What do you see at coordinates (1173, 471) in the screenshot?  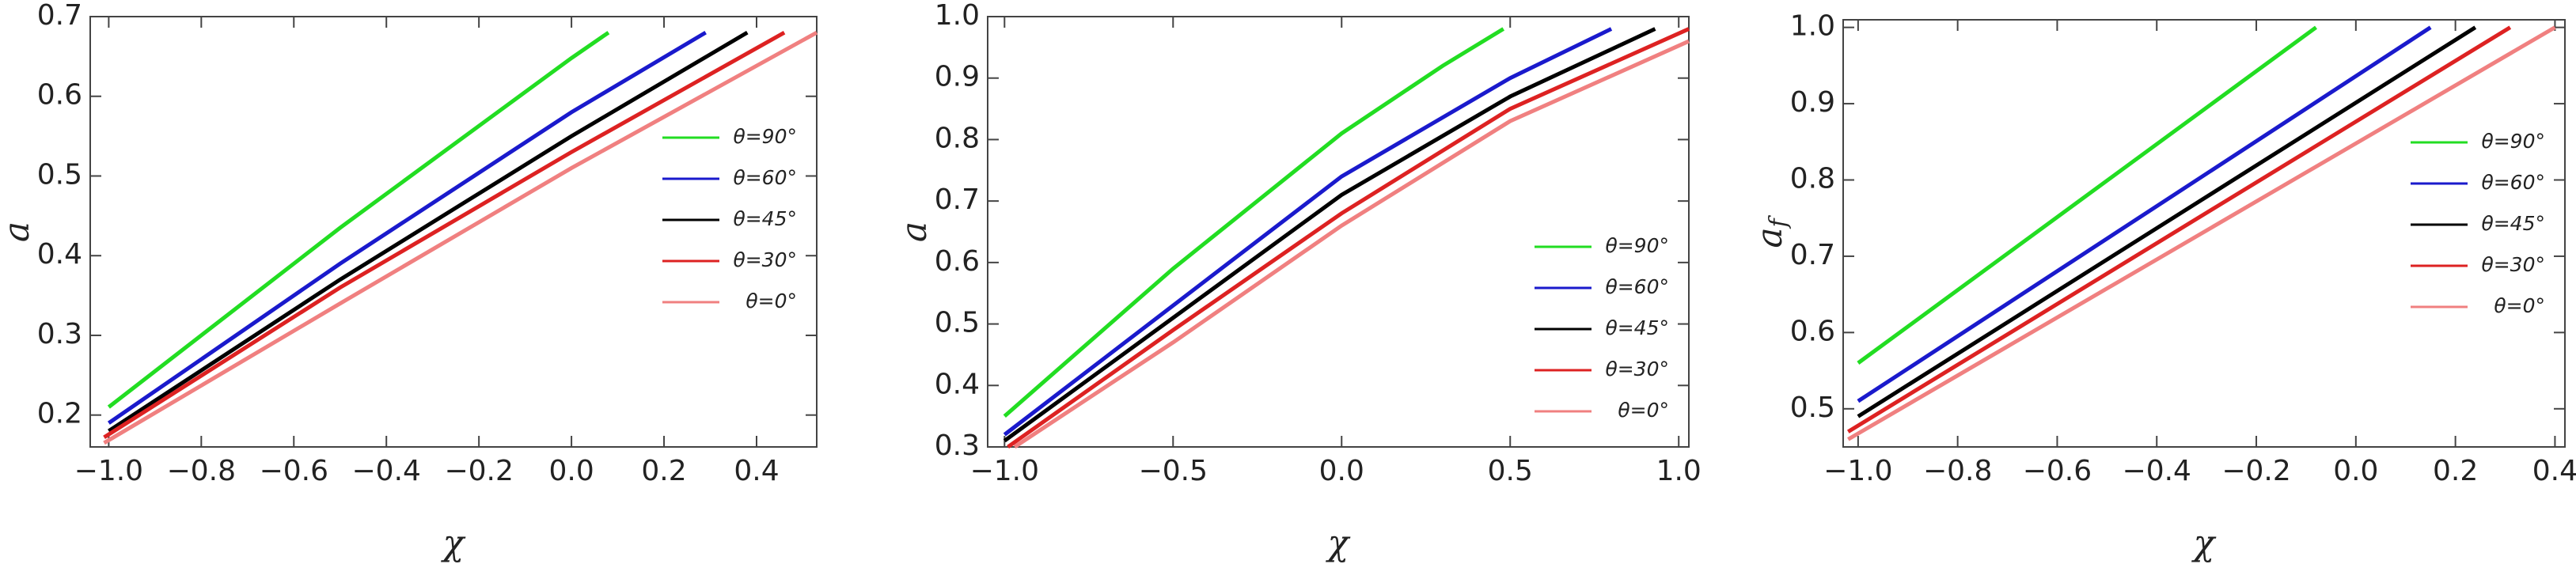 I see `x-tick-label: −0.5` at bounding box center [1173, 471].